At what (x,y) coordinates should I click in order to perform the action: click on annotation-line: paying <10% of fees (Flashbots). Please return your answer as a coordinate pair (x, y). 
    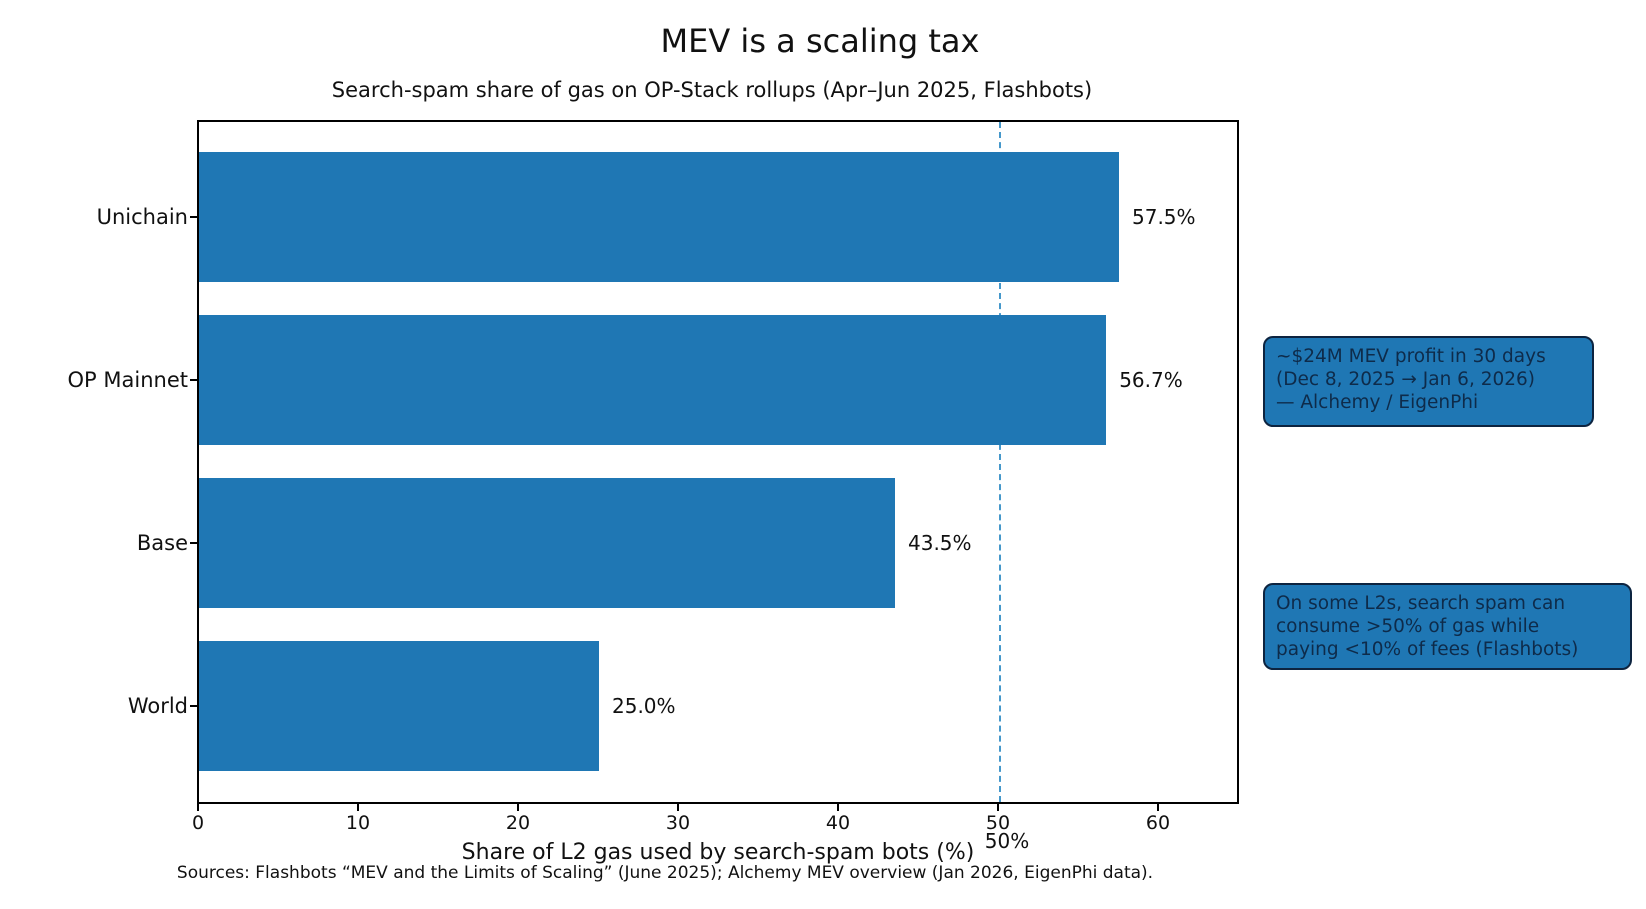
    Looking at the image, I should click on (1427, 649).